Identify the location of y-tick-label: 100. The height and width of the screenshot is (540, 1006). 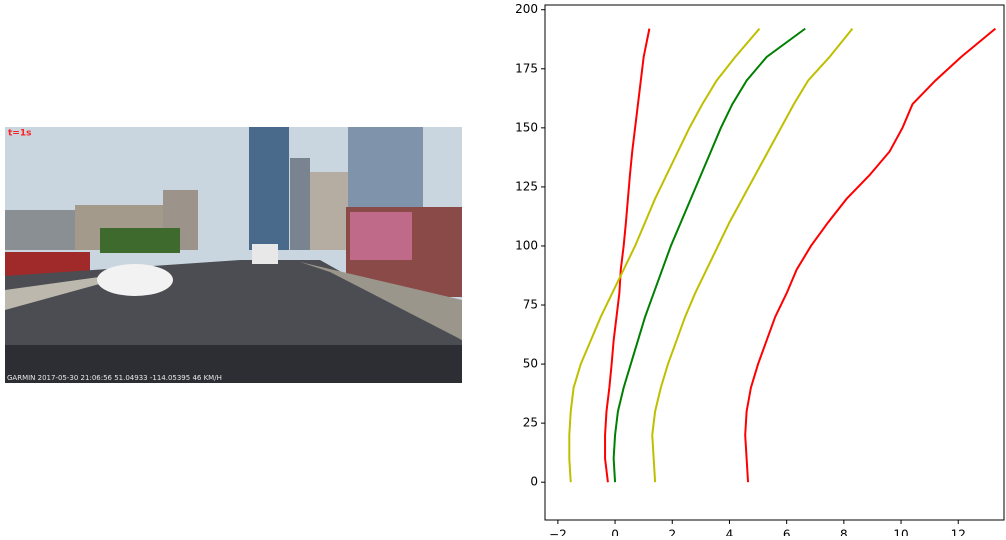
(526, 245).